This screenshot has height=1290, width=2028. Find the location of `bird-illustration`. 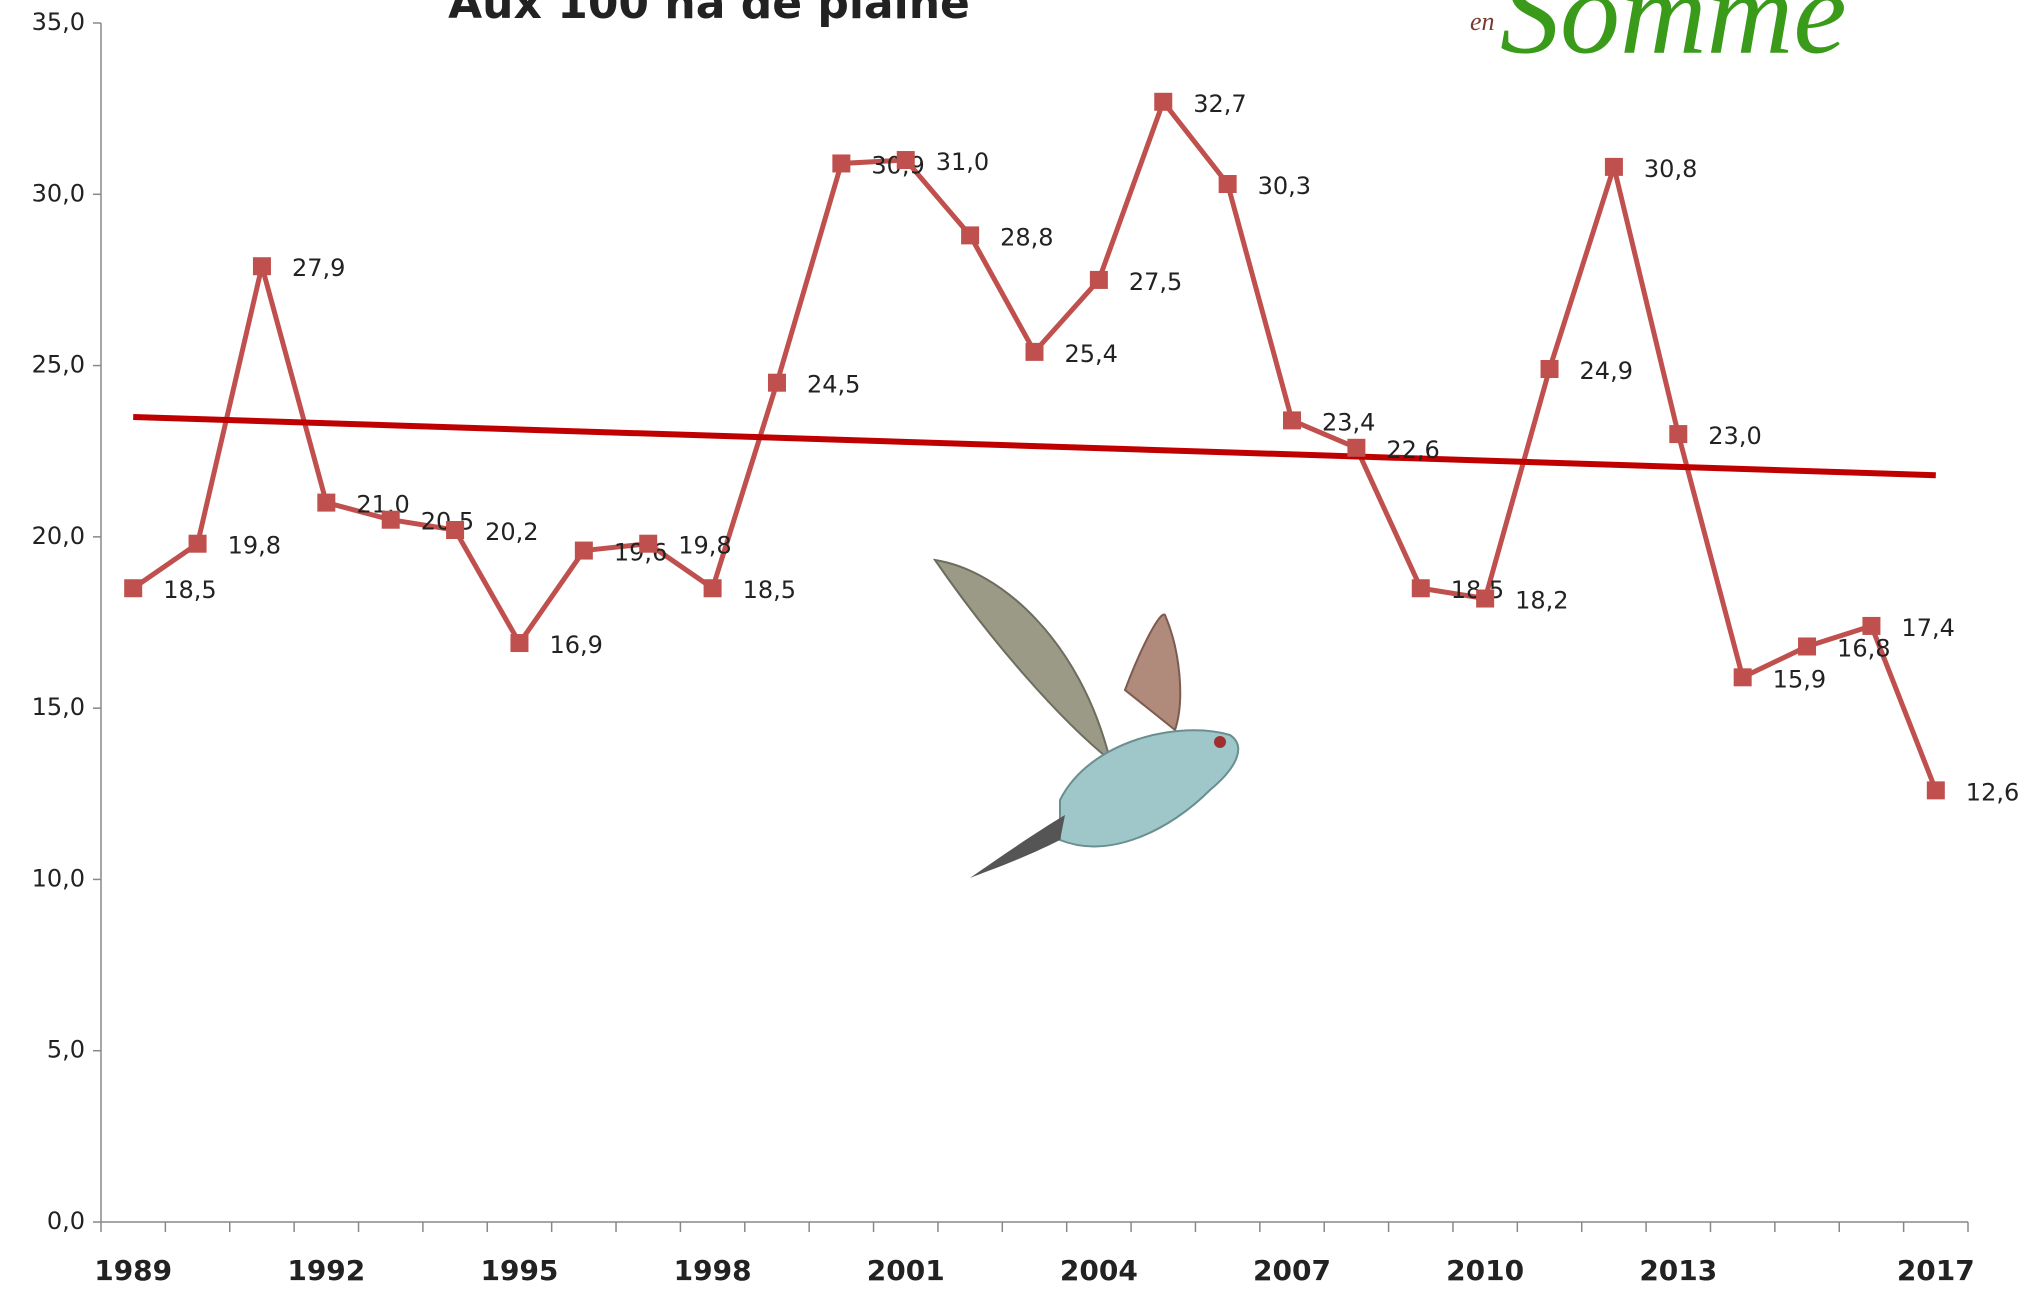

bird-illustration is located at coordinates (1086, 718).